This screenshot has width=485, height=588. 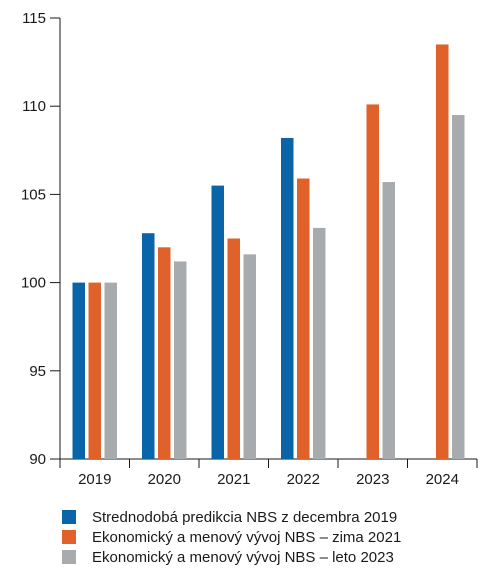 I want to click on y-tick-label: 100, so click(x=33, y=283).